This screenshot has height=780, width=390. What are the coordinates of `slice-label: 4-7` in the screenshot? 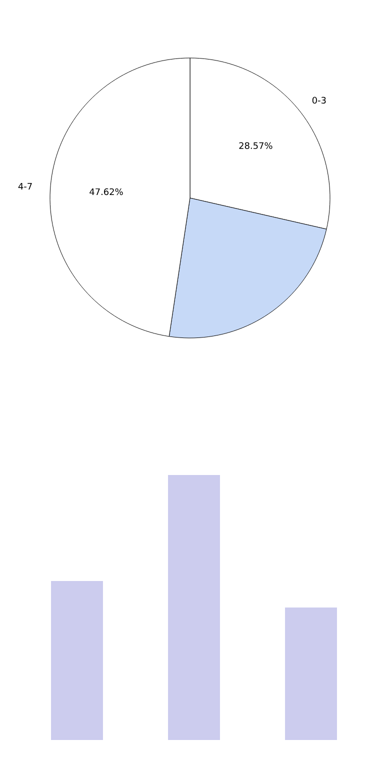 It's located at (25, 186).